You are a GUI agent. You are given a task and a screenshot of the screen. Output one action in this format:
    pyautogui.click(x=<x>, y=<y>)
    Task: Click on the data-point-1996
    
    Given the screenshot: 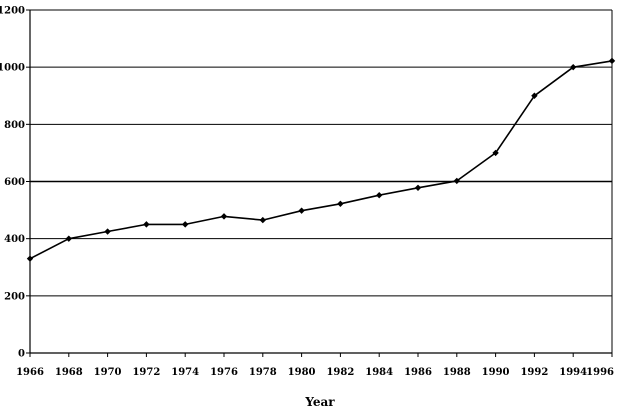 What is the action you would take?
    pyautogui.click(x=612, y=61)
    